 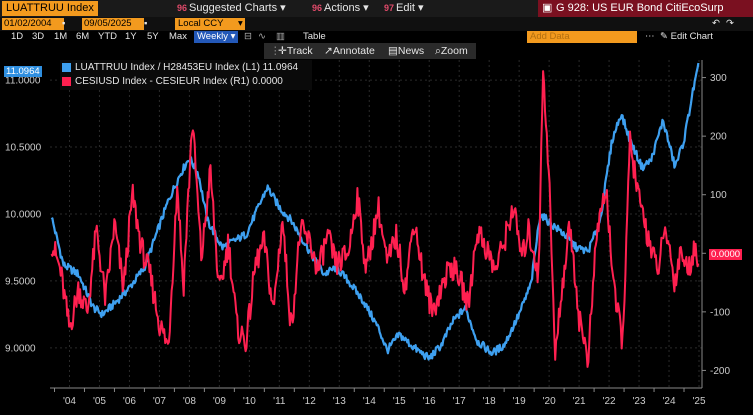 I want to click on zoom-label: Zoom, so click(x=454, y=51).